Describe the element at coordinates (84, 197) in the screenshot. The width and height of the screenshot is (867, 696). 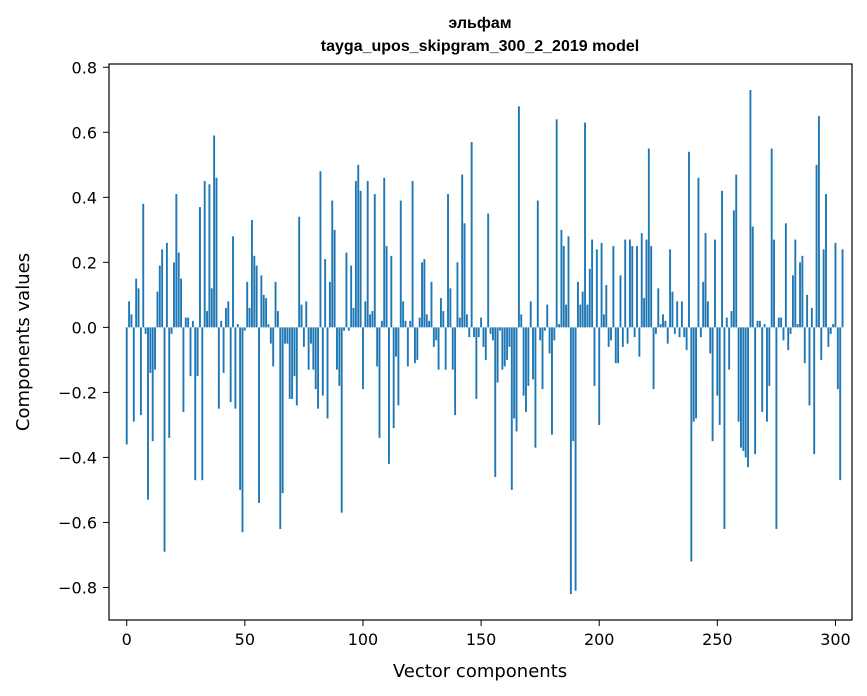
I see `y-tick-label-6: 0.4` at that location.